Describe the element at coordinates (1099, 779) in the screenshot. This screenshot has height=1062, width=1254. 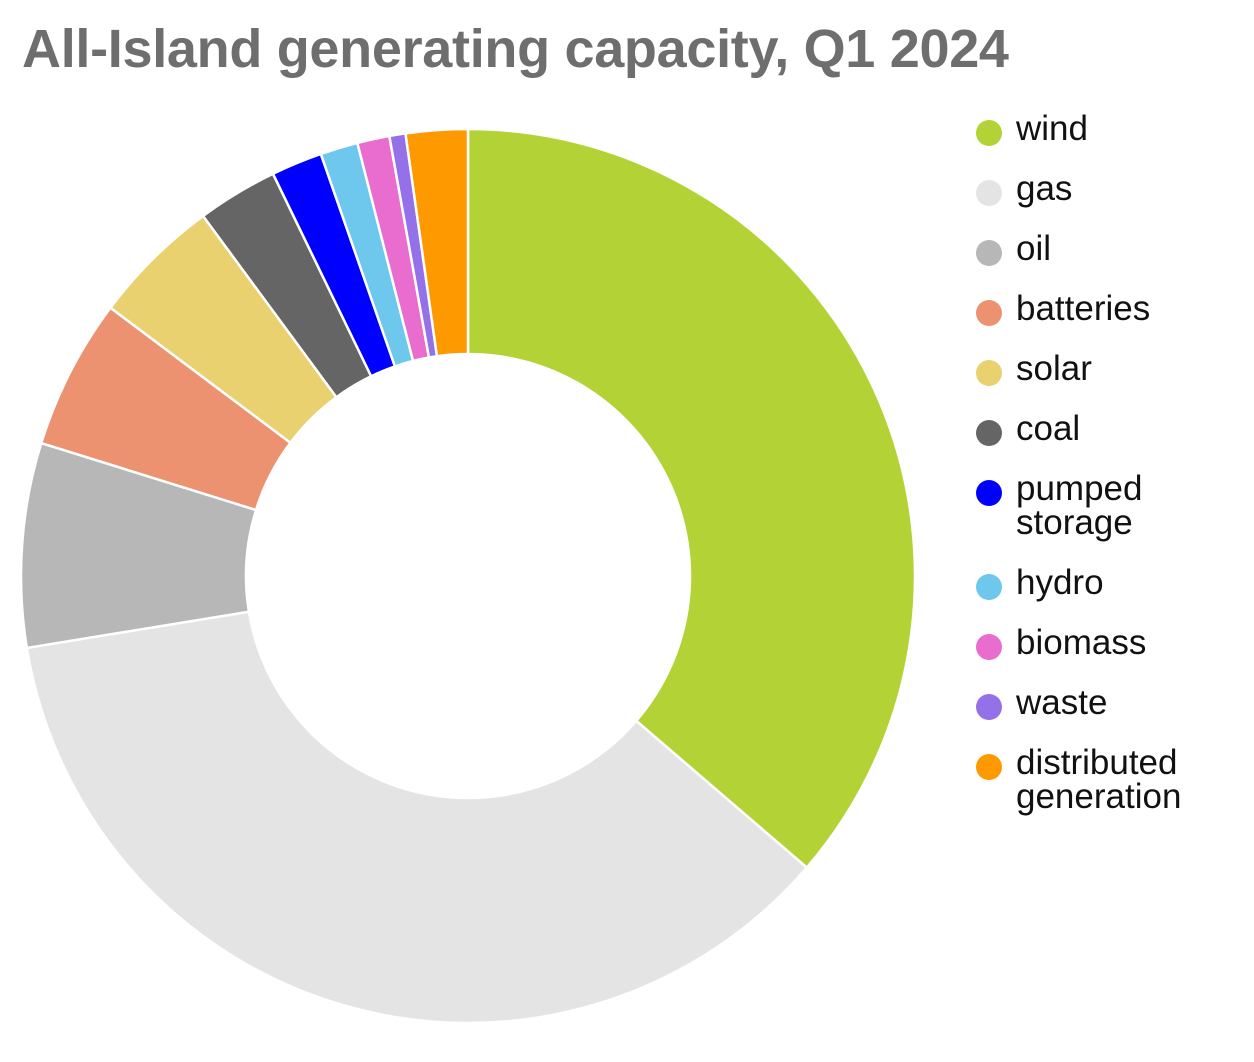
I see `legend-label: distributed generation` at that location.